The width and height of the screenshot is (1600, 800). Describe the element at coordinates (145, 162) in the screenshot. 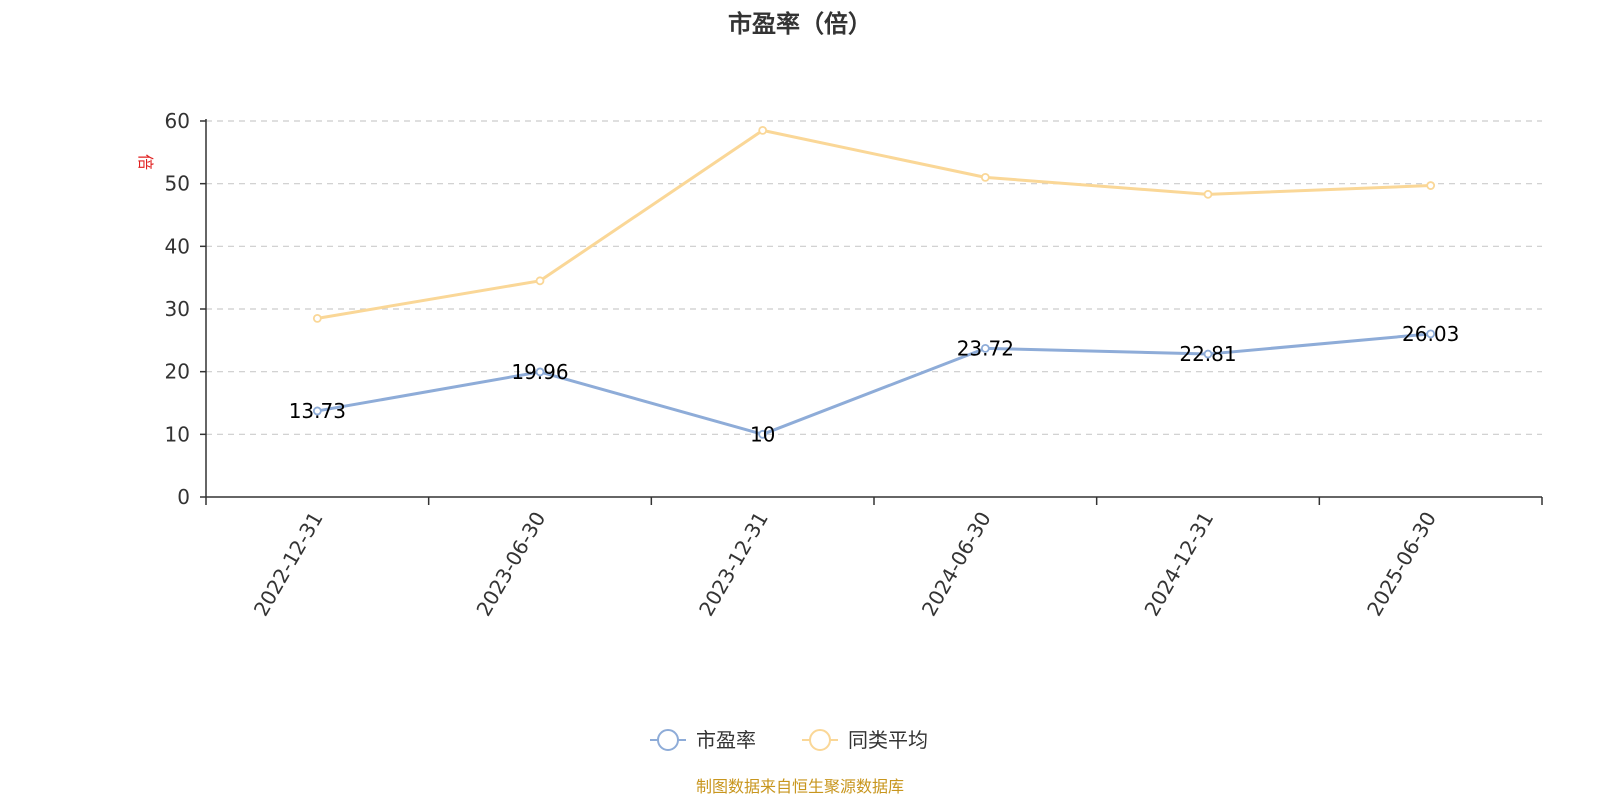

I see `y-axis-label: 倍` at that location.